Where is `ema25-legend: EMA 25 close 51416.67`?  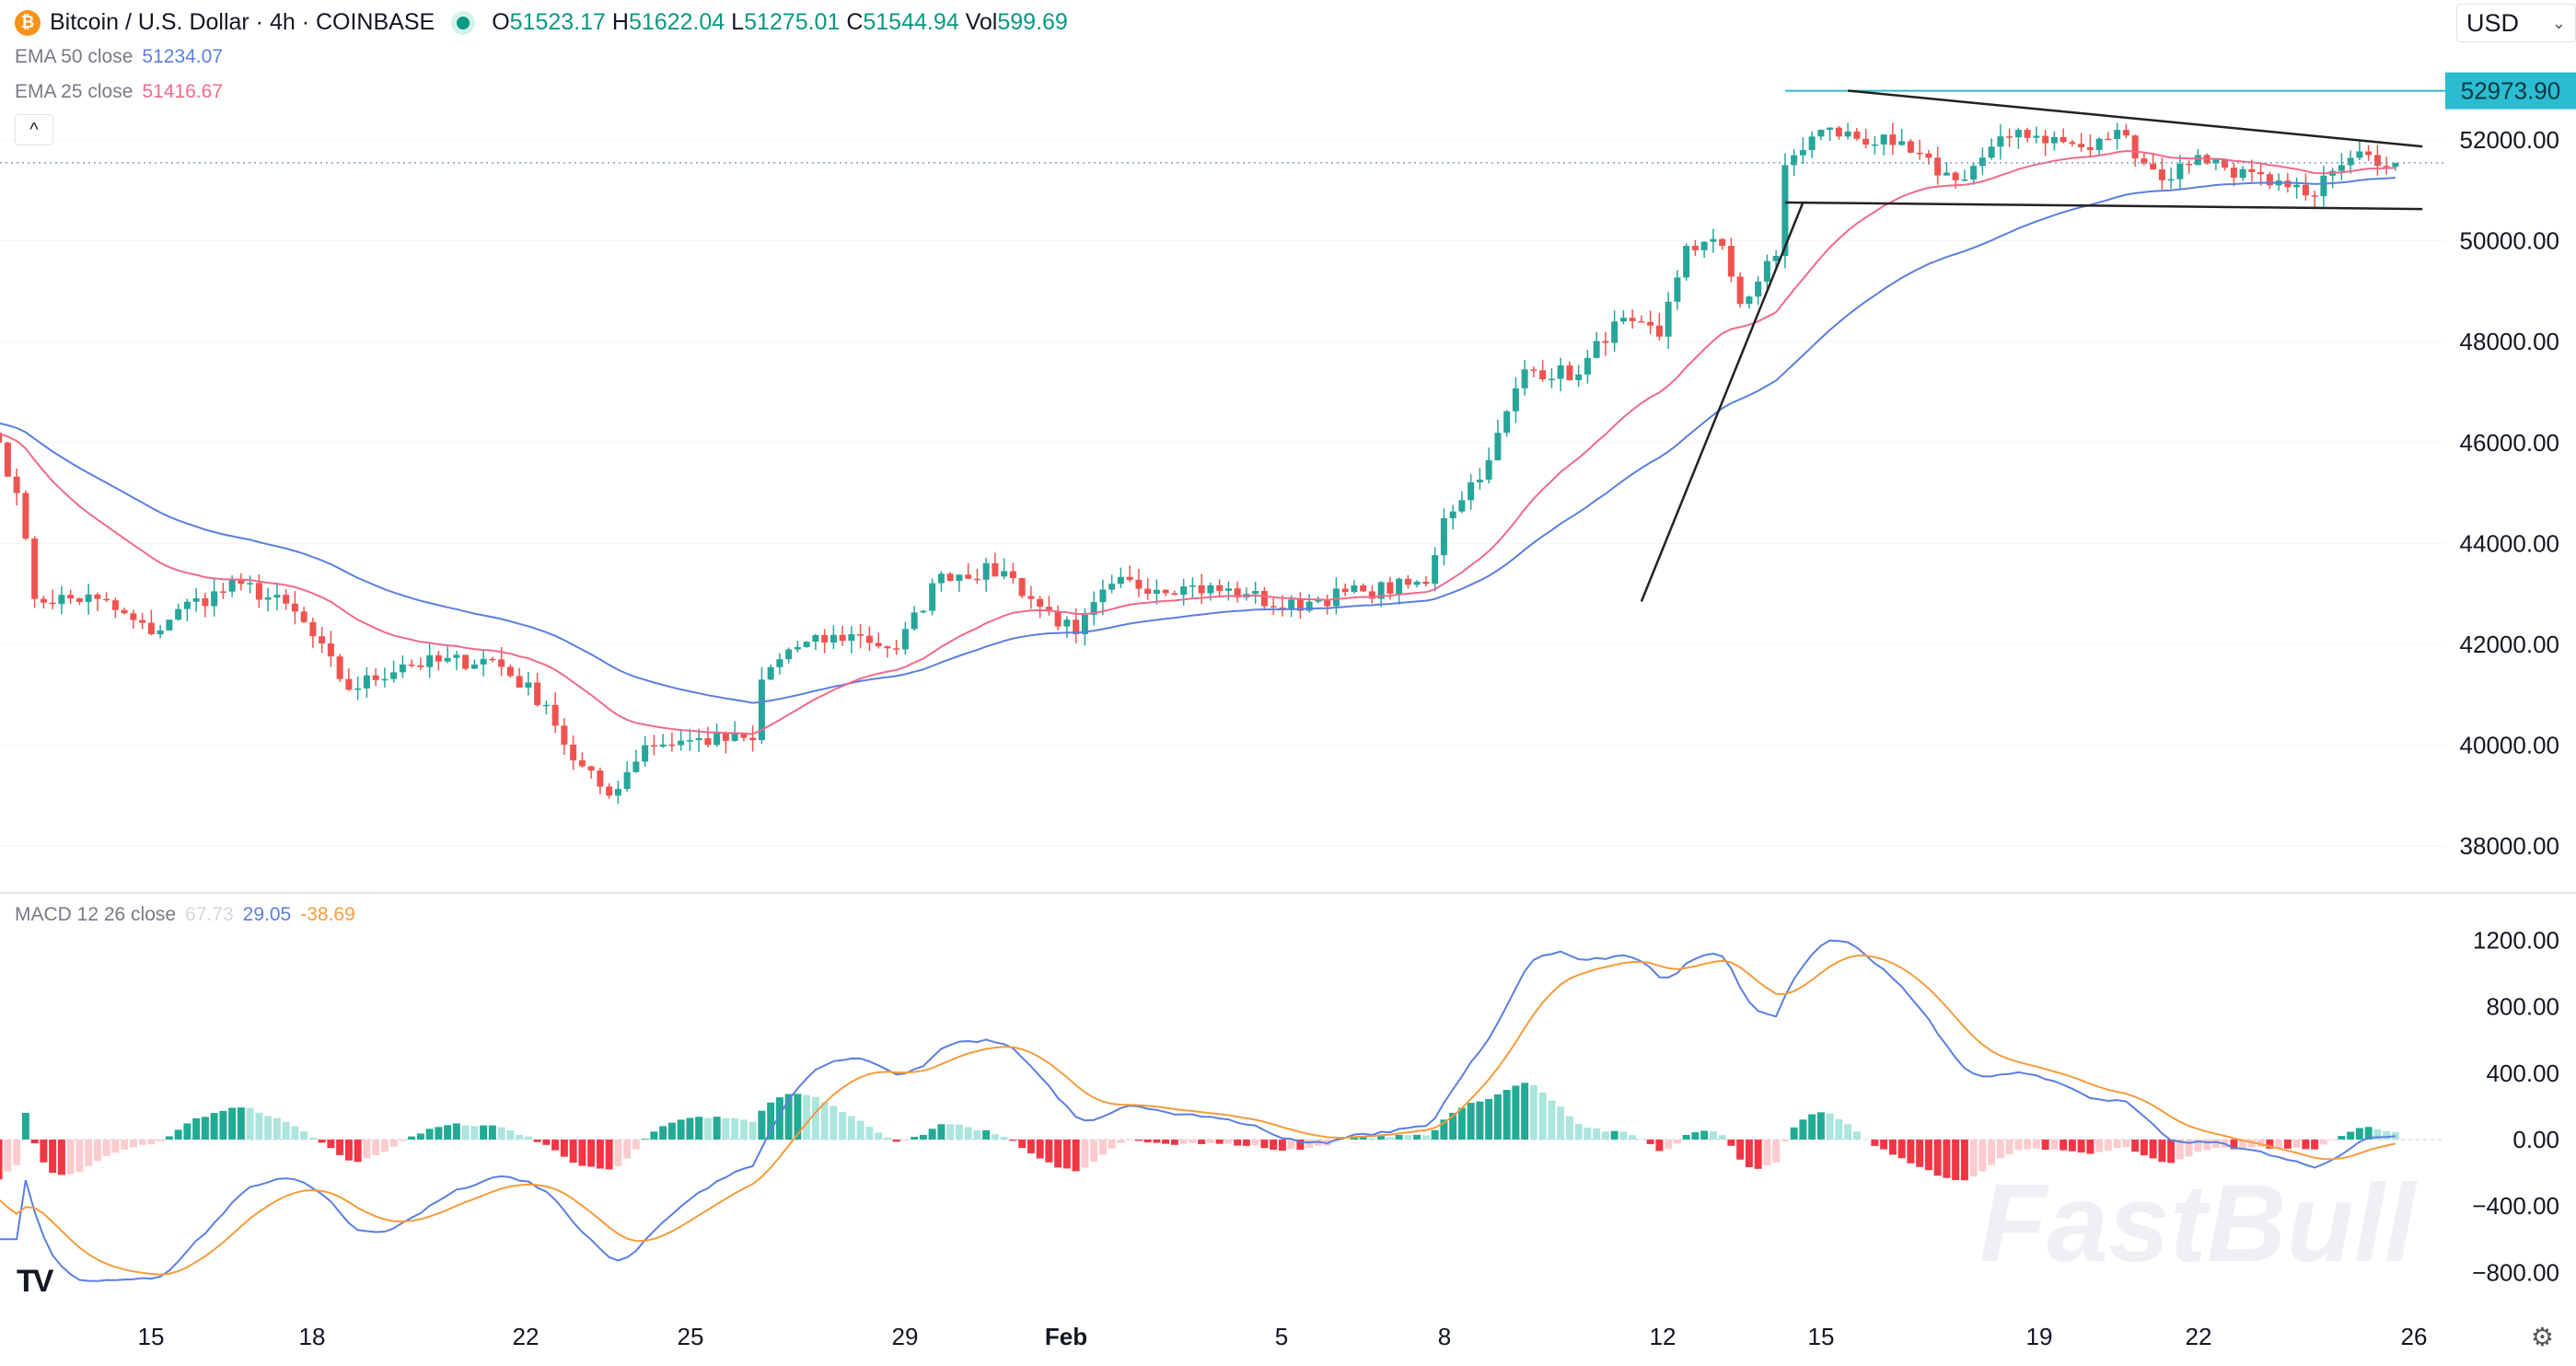
ema25-legend: EMA 25 close 51416.67 is located at coordinates (119, 91).